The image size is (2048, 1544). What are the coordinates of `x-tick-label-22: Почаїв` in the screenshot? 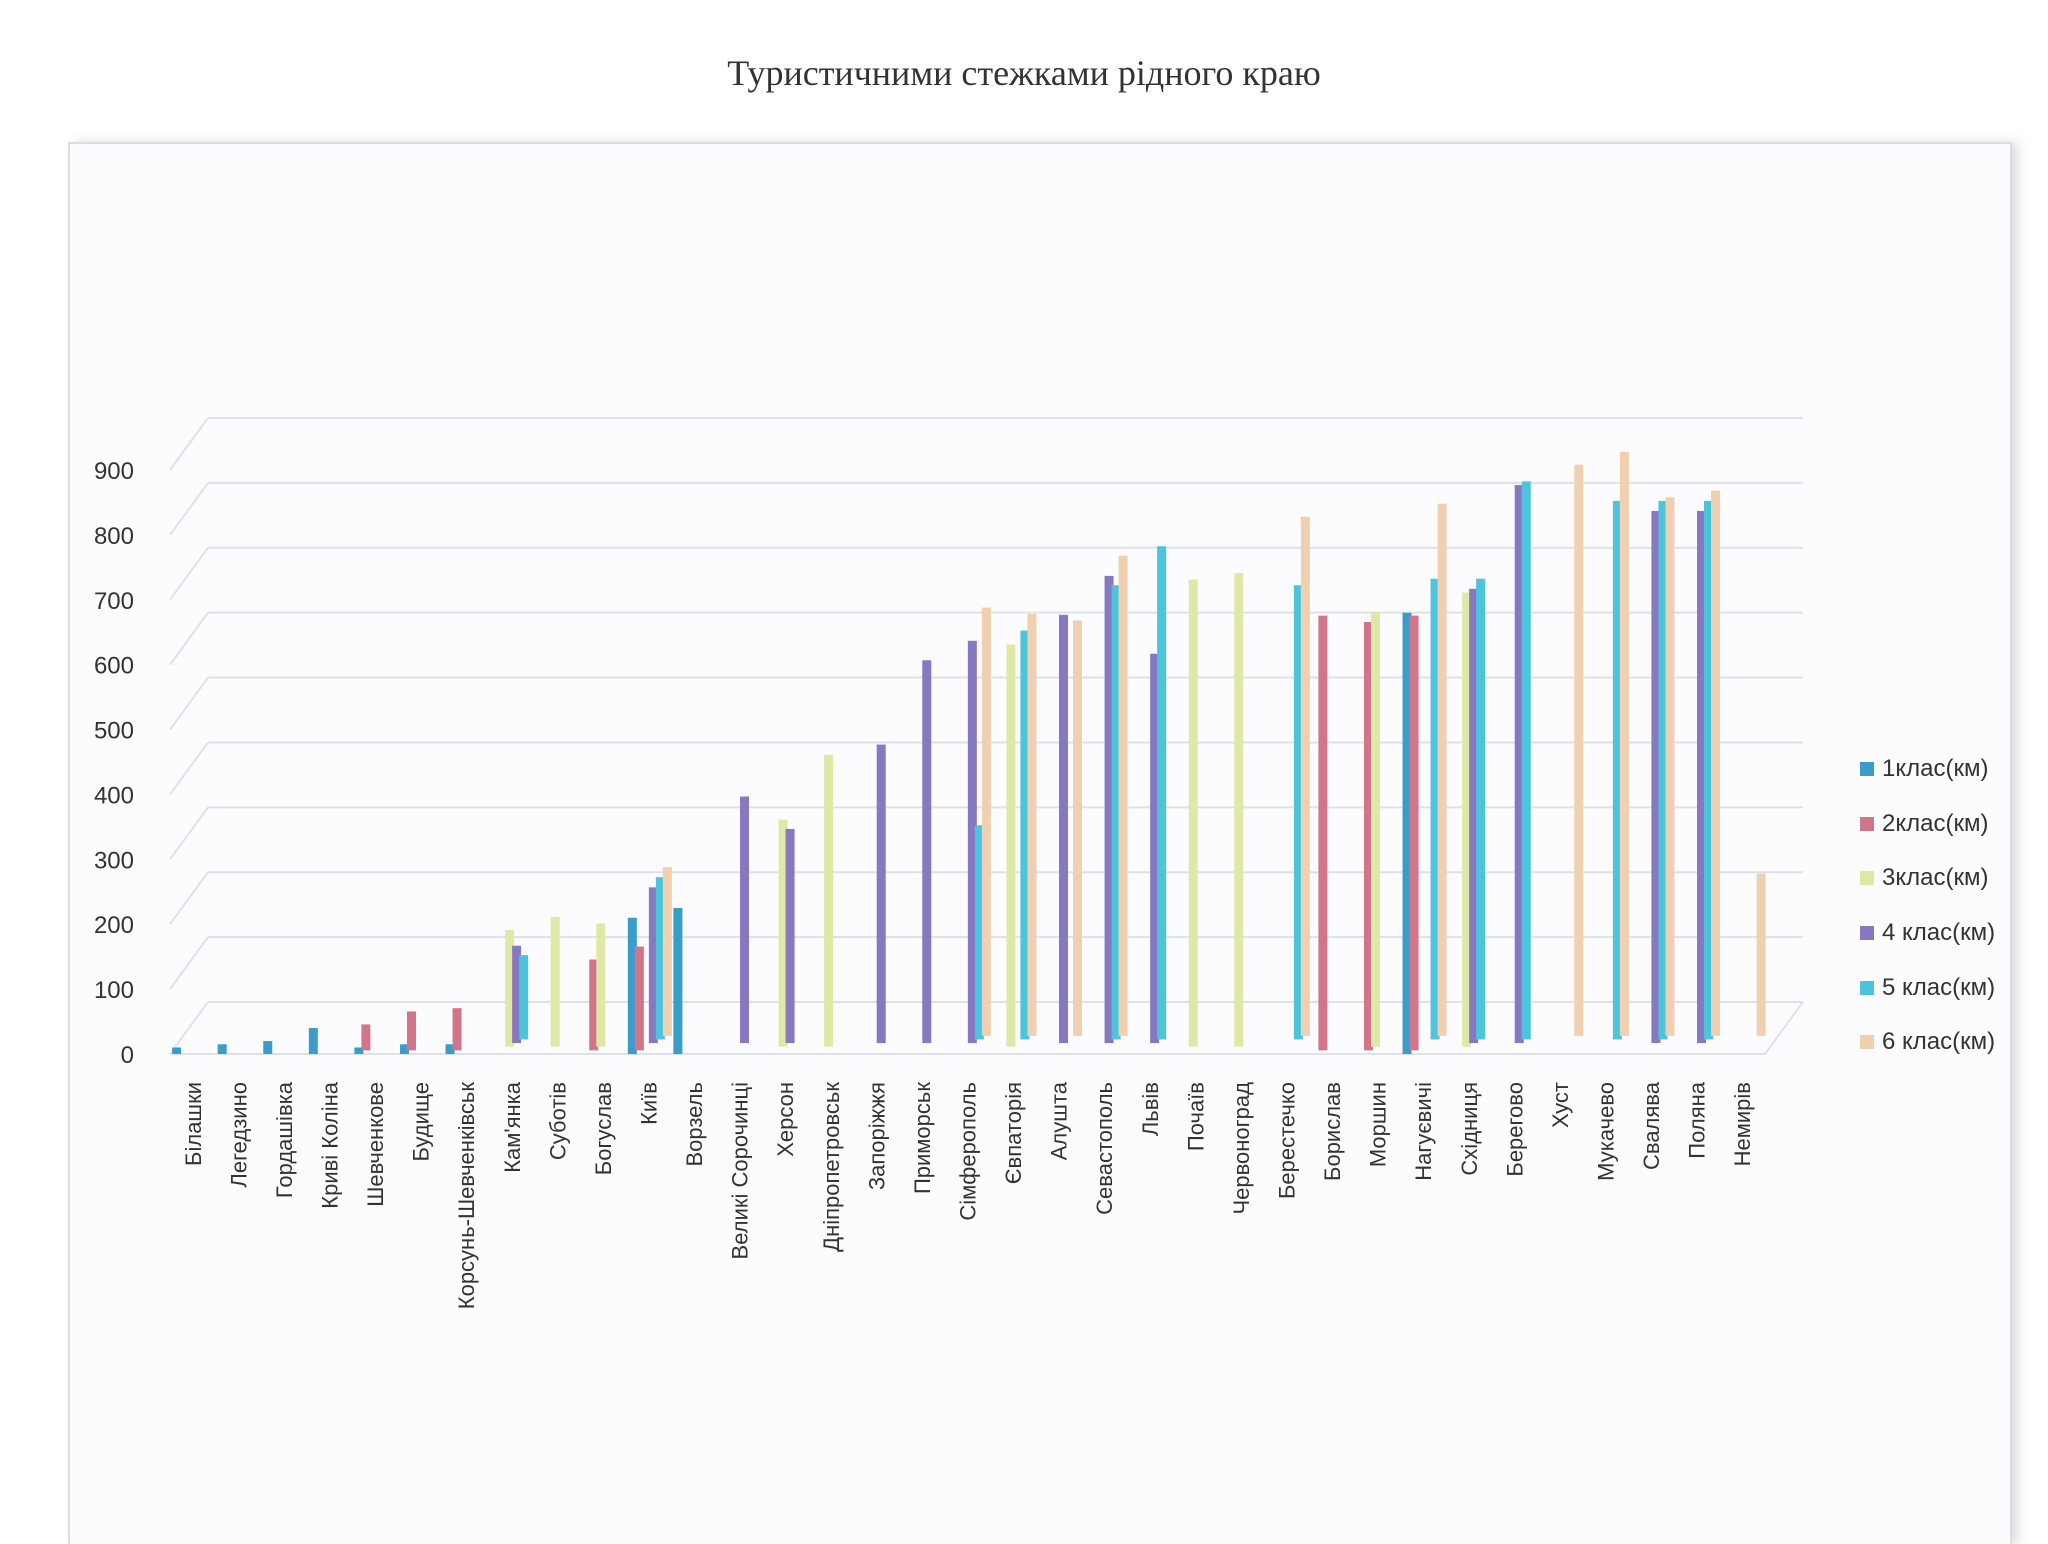 It's located at (1195, 1116).